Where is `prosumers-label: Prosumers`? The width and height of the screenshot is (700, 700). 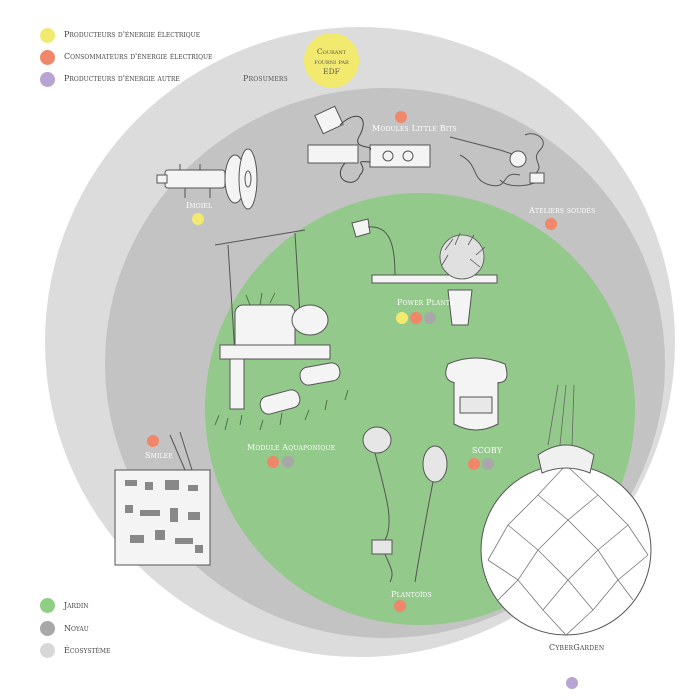 prosumers-label: Prosumers is located at coordinates (265, 78).